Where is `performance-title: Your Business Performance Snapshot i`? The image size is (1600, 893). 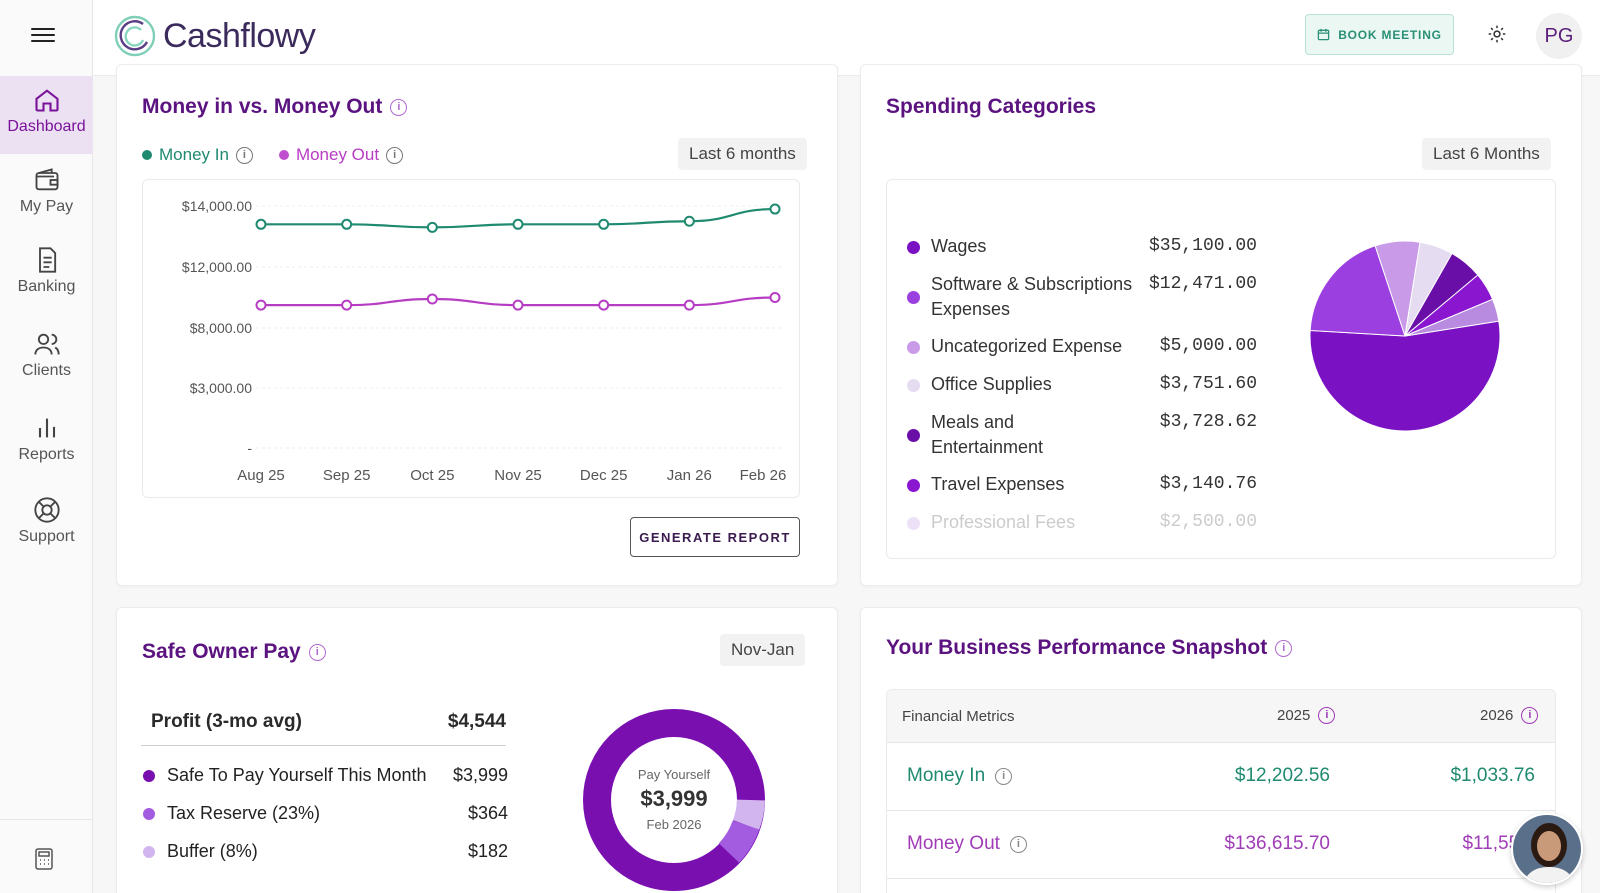
performance-title: Your Business Performance Snapshot i is located at coordinates (1089, 648).